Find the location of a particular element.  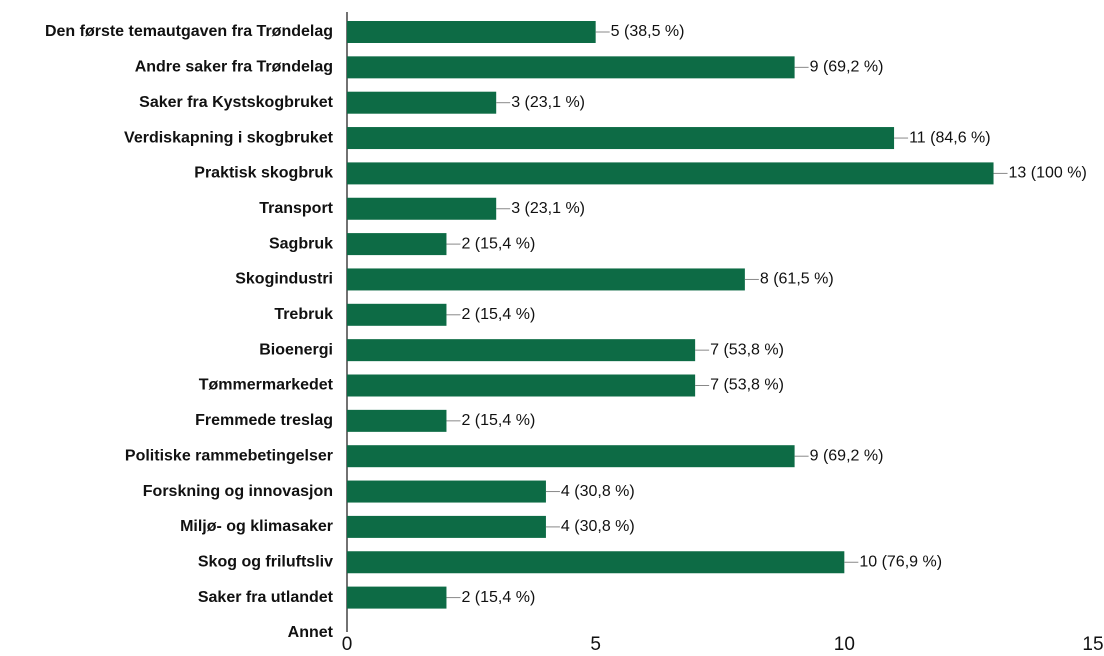

value-label: 10 (76,9 %) is located at coordinates (900, 561).